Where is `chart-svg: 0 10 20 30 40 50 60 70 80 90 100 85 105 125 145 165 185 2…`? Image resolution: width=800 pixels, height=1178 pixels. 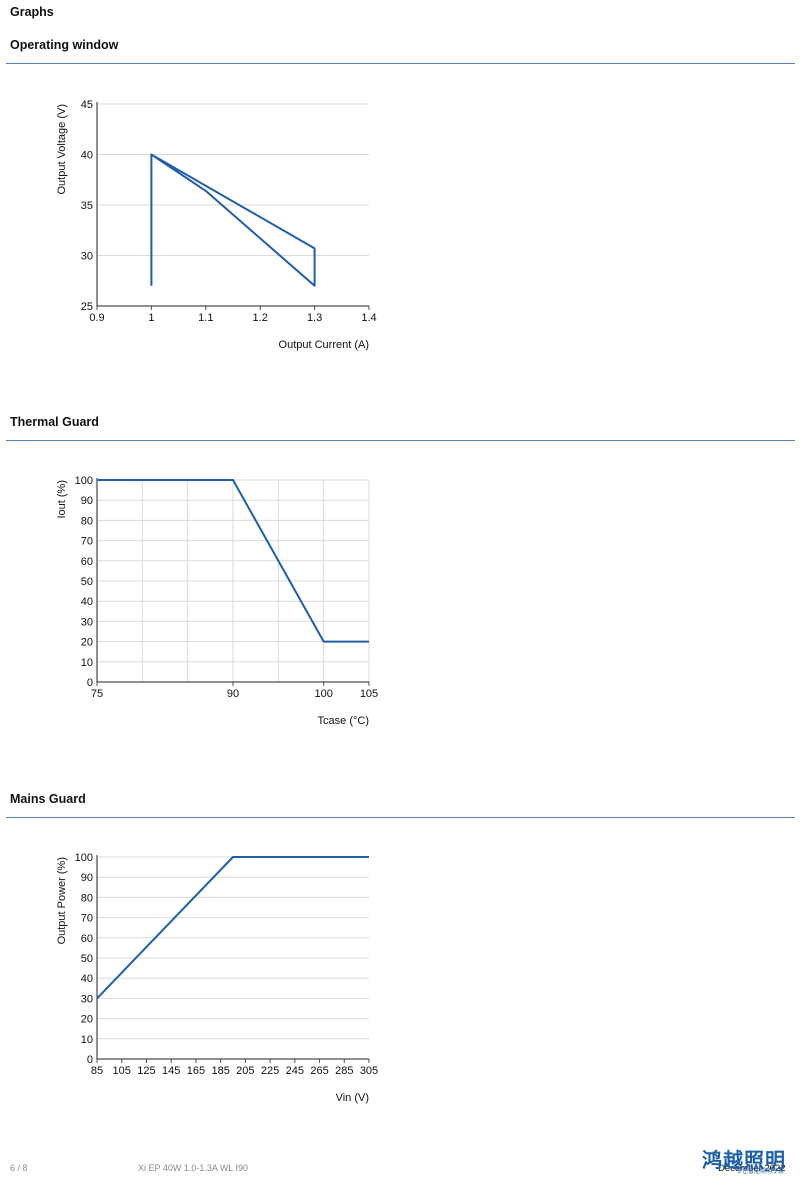 chart-svg: 0 10 20 30 40 50 60 70 80 90 100 85 105 125 145 165 185 2… is located at coordinates (217, 978).